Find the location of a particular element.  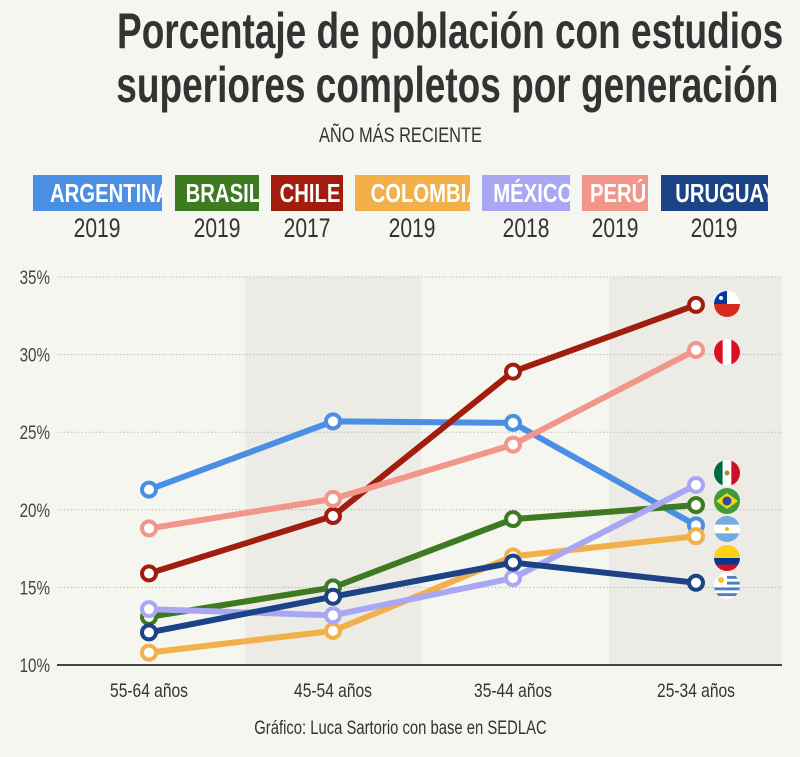

legend-item-argentina: ARGENTINA 2019 is located at coordinates (97, 209).